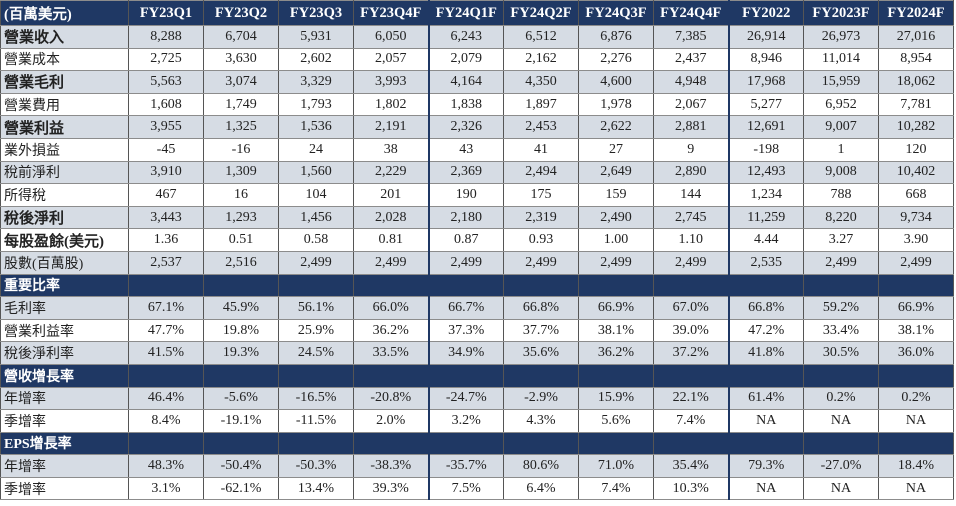 The width and height of the screenshot is (956, 506). I want to click on cell-value: 67.1%, so click(166, 308).